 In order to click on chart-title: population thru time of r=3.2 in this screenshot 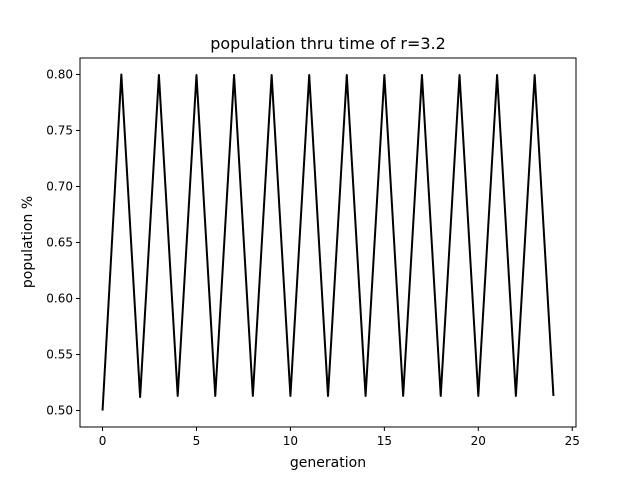, I will do `click(328, 43)`.